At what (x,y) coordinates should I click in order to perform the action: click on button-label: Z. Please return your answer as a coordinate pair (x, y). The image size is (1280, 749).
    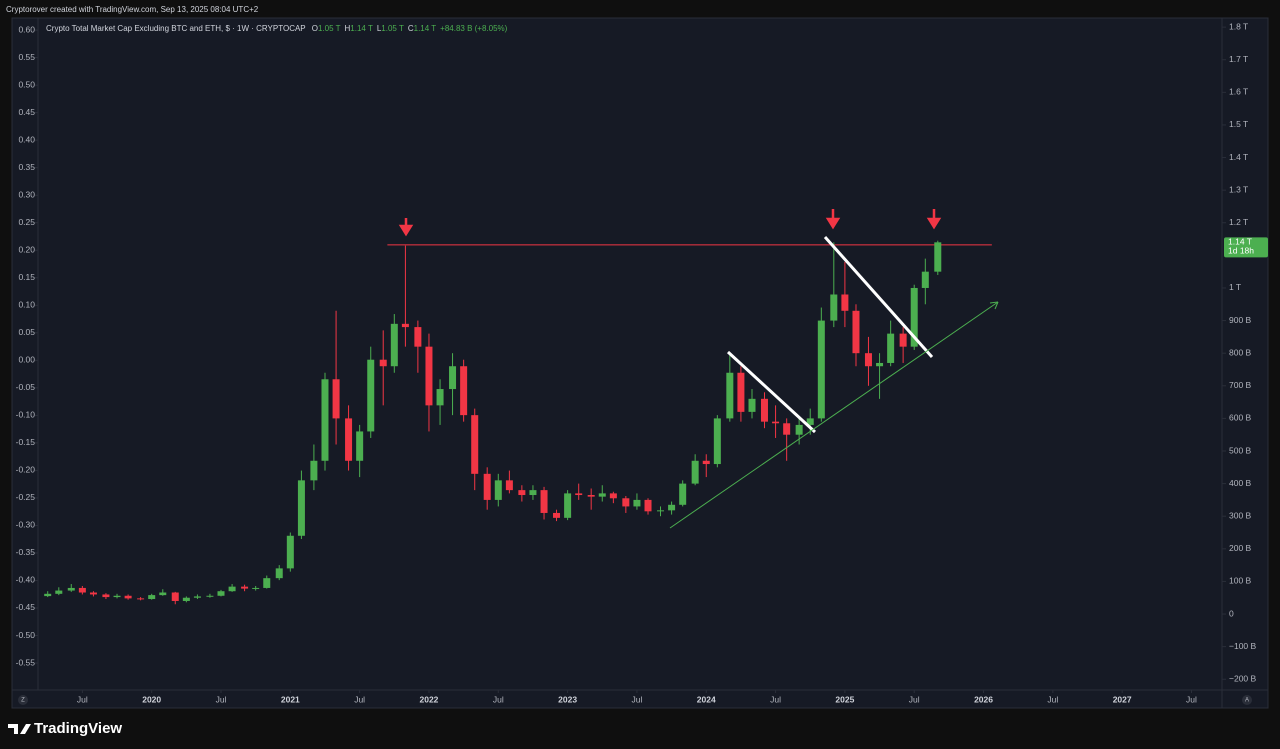
    Looking at the image, I should click on (23, 701).